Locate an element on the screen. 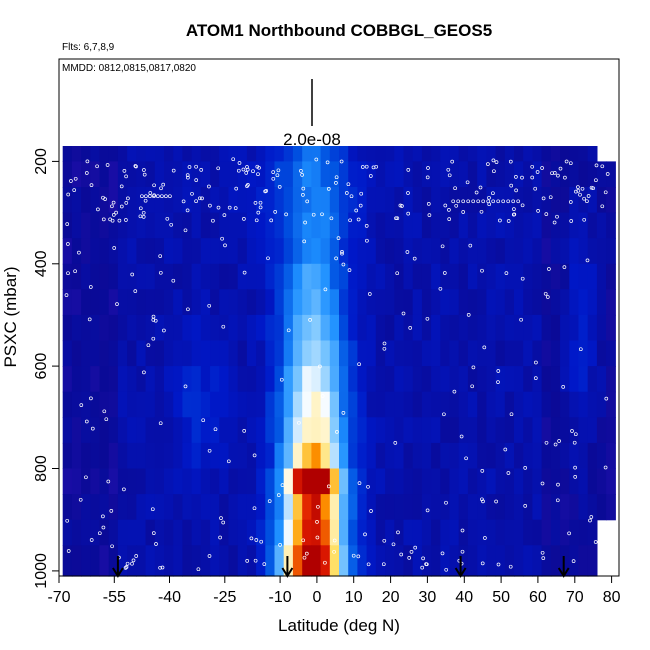  scale-bar-label: 2.0e-08 is located at coordinates (312, 139).